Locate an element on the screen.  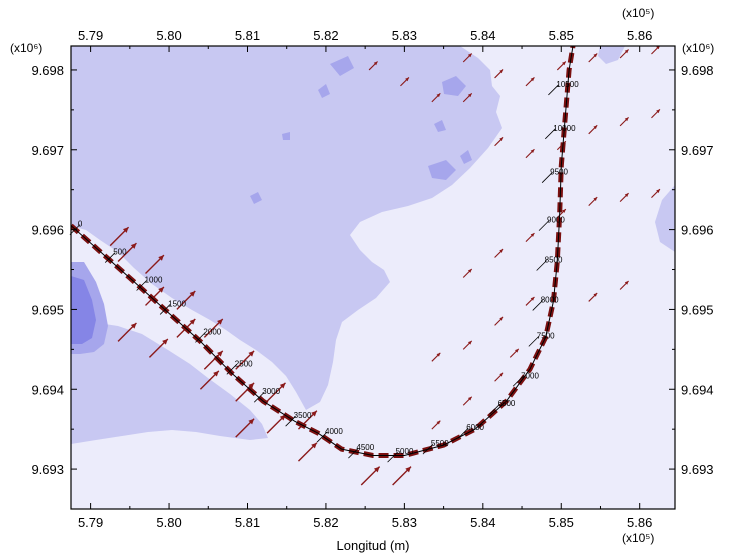
track-distance-label: 1000 is located at coordinates (154, 279).